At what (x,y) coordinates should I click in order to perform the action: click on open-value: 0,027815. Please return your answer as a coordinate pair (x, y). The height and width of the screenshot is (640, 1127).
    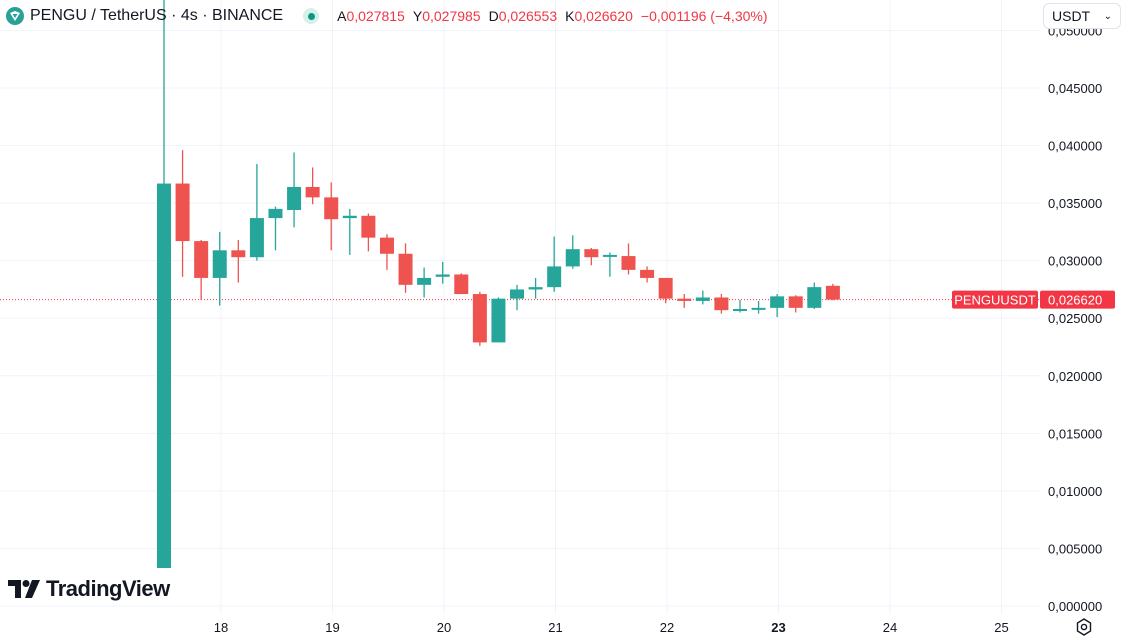
    Looking at the image, I should click on (375, 16).